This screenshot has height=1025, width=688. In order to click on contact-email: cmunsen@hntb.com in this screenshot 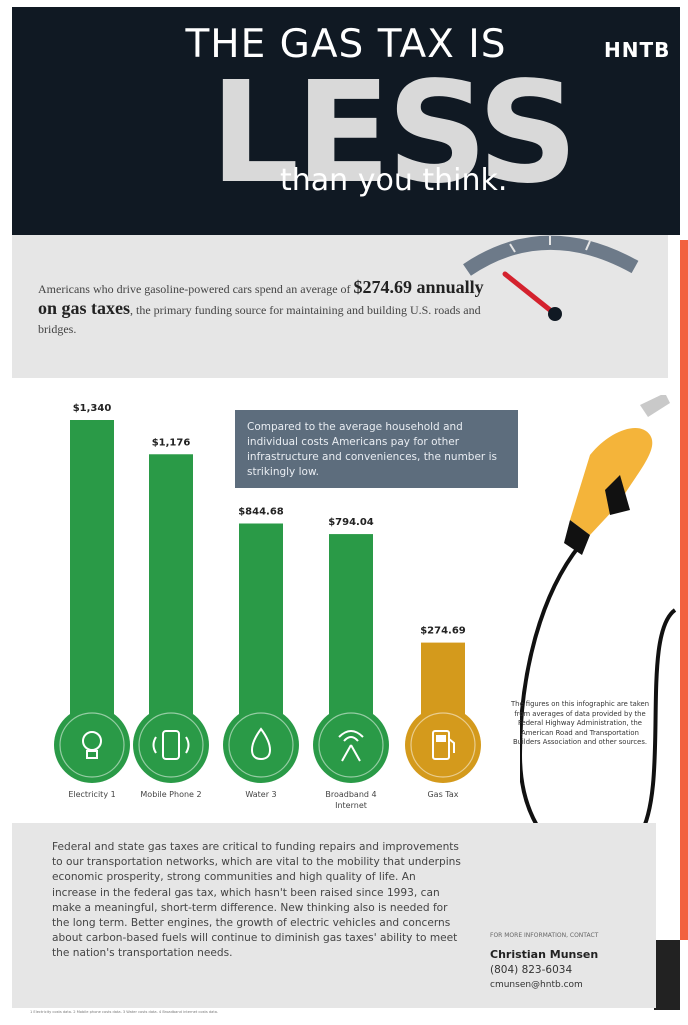, I will do `click(536, 985)`.